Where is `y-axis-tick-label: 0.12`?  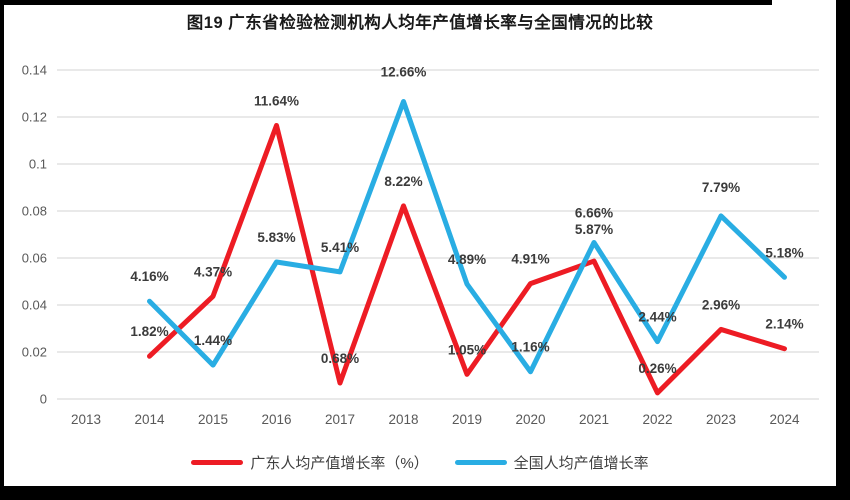
y-axis-tick-label: 0.12 is located at coordinates (34, 117).